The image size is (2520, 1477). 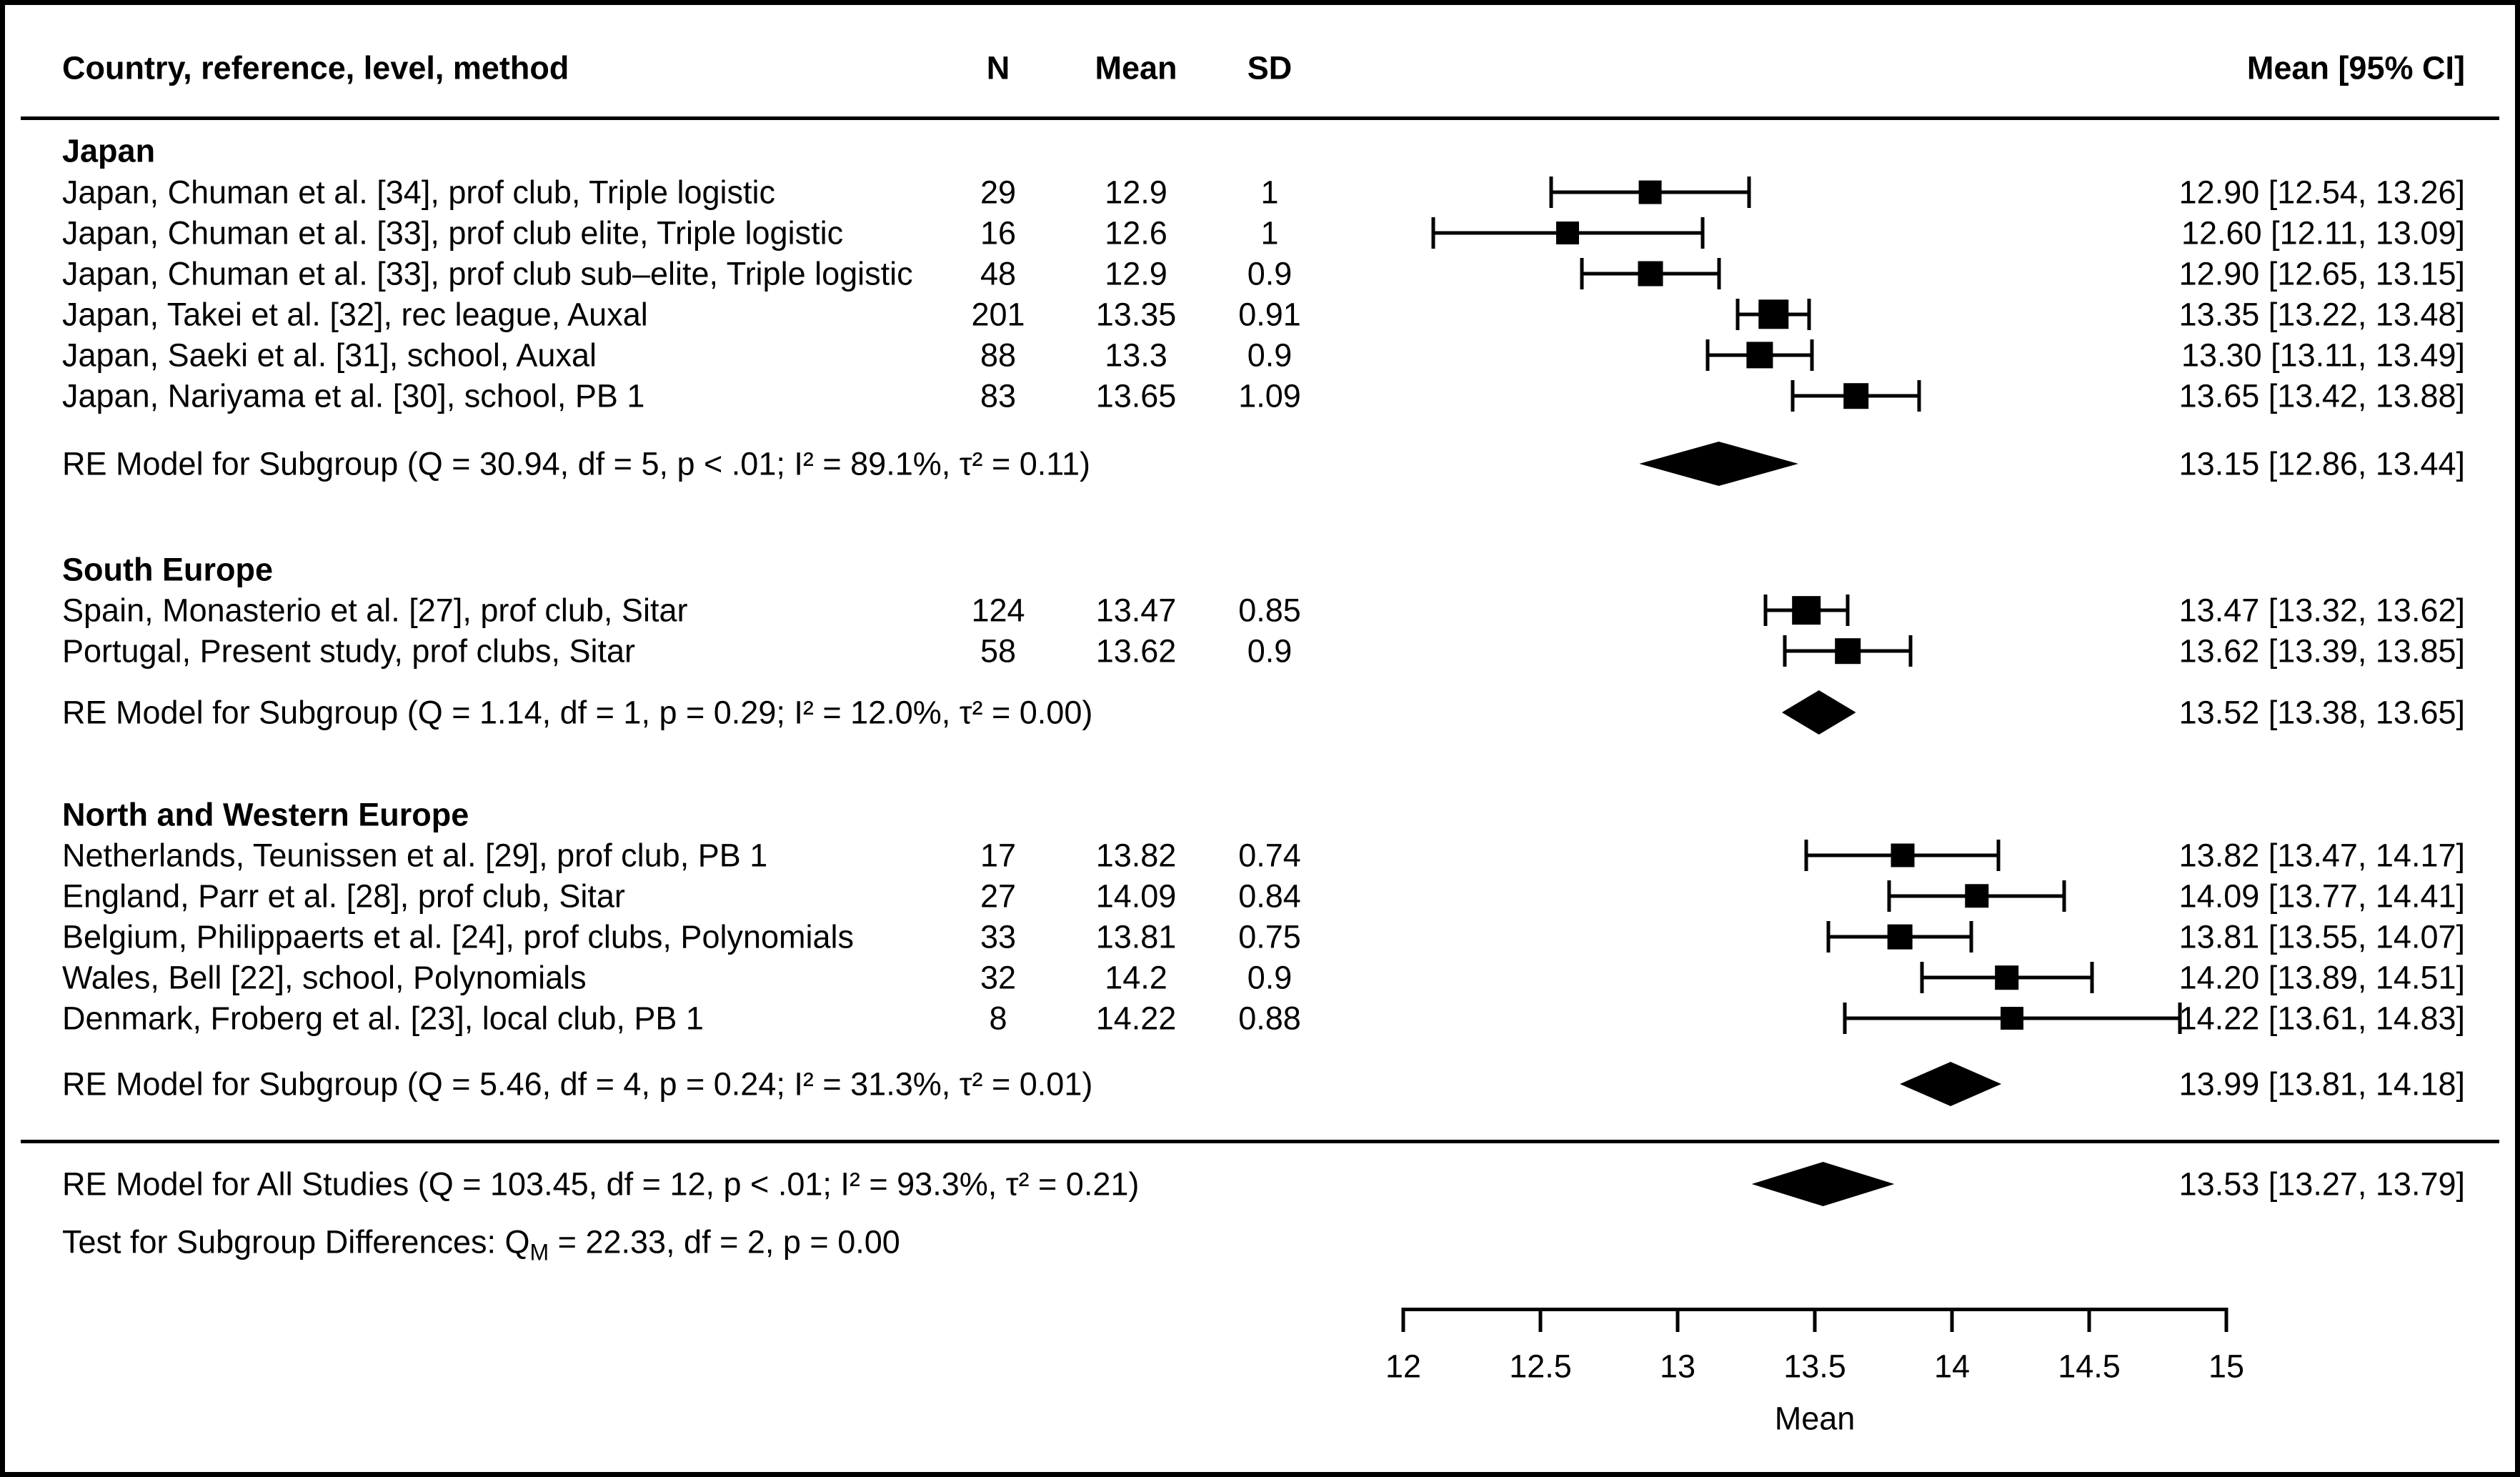 I want to click on study-mean: 12.6, so click(x=1136, y=233).